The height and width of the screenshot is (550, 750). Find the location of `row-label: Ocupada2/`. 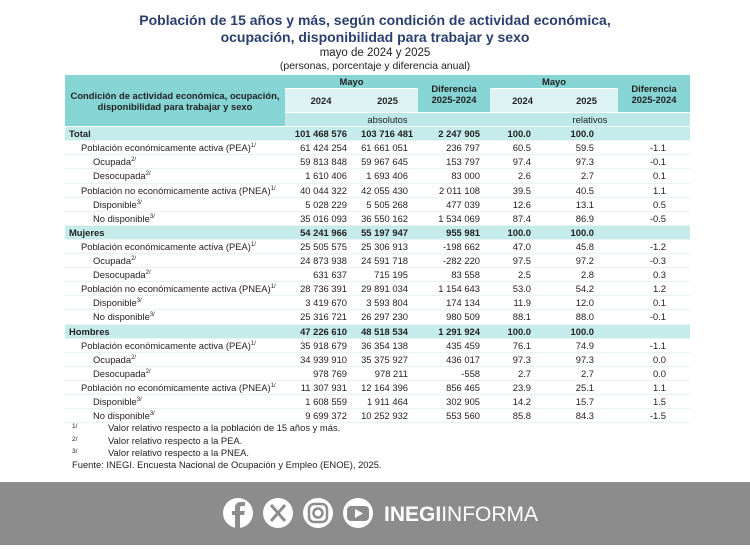

row-label: Ocupada2/ is located at coordinates (175, 359).